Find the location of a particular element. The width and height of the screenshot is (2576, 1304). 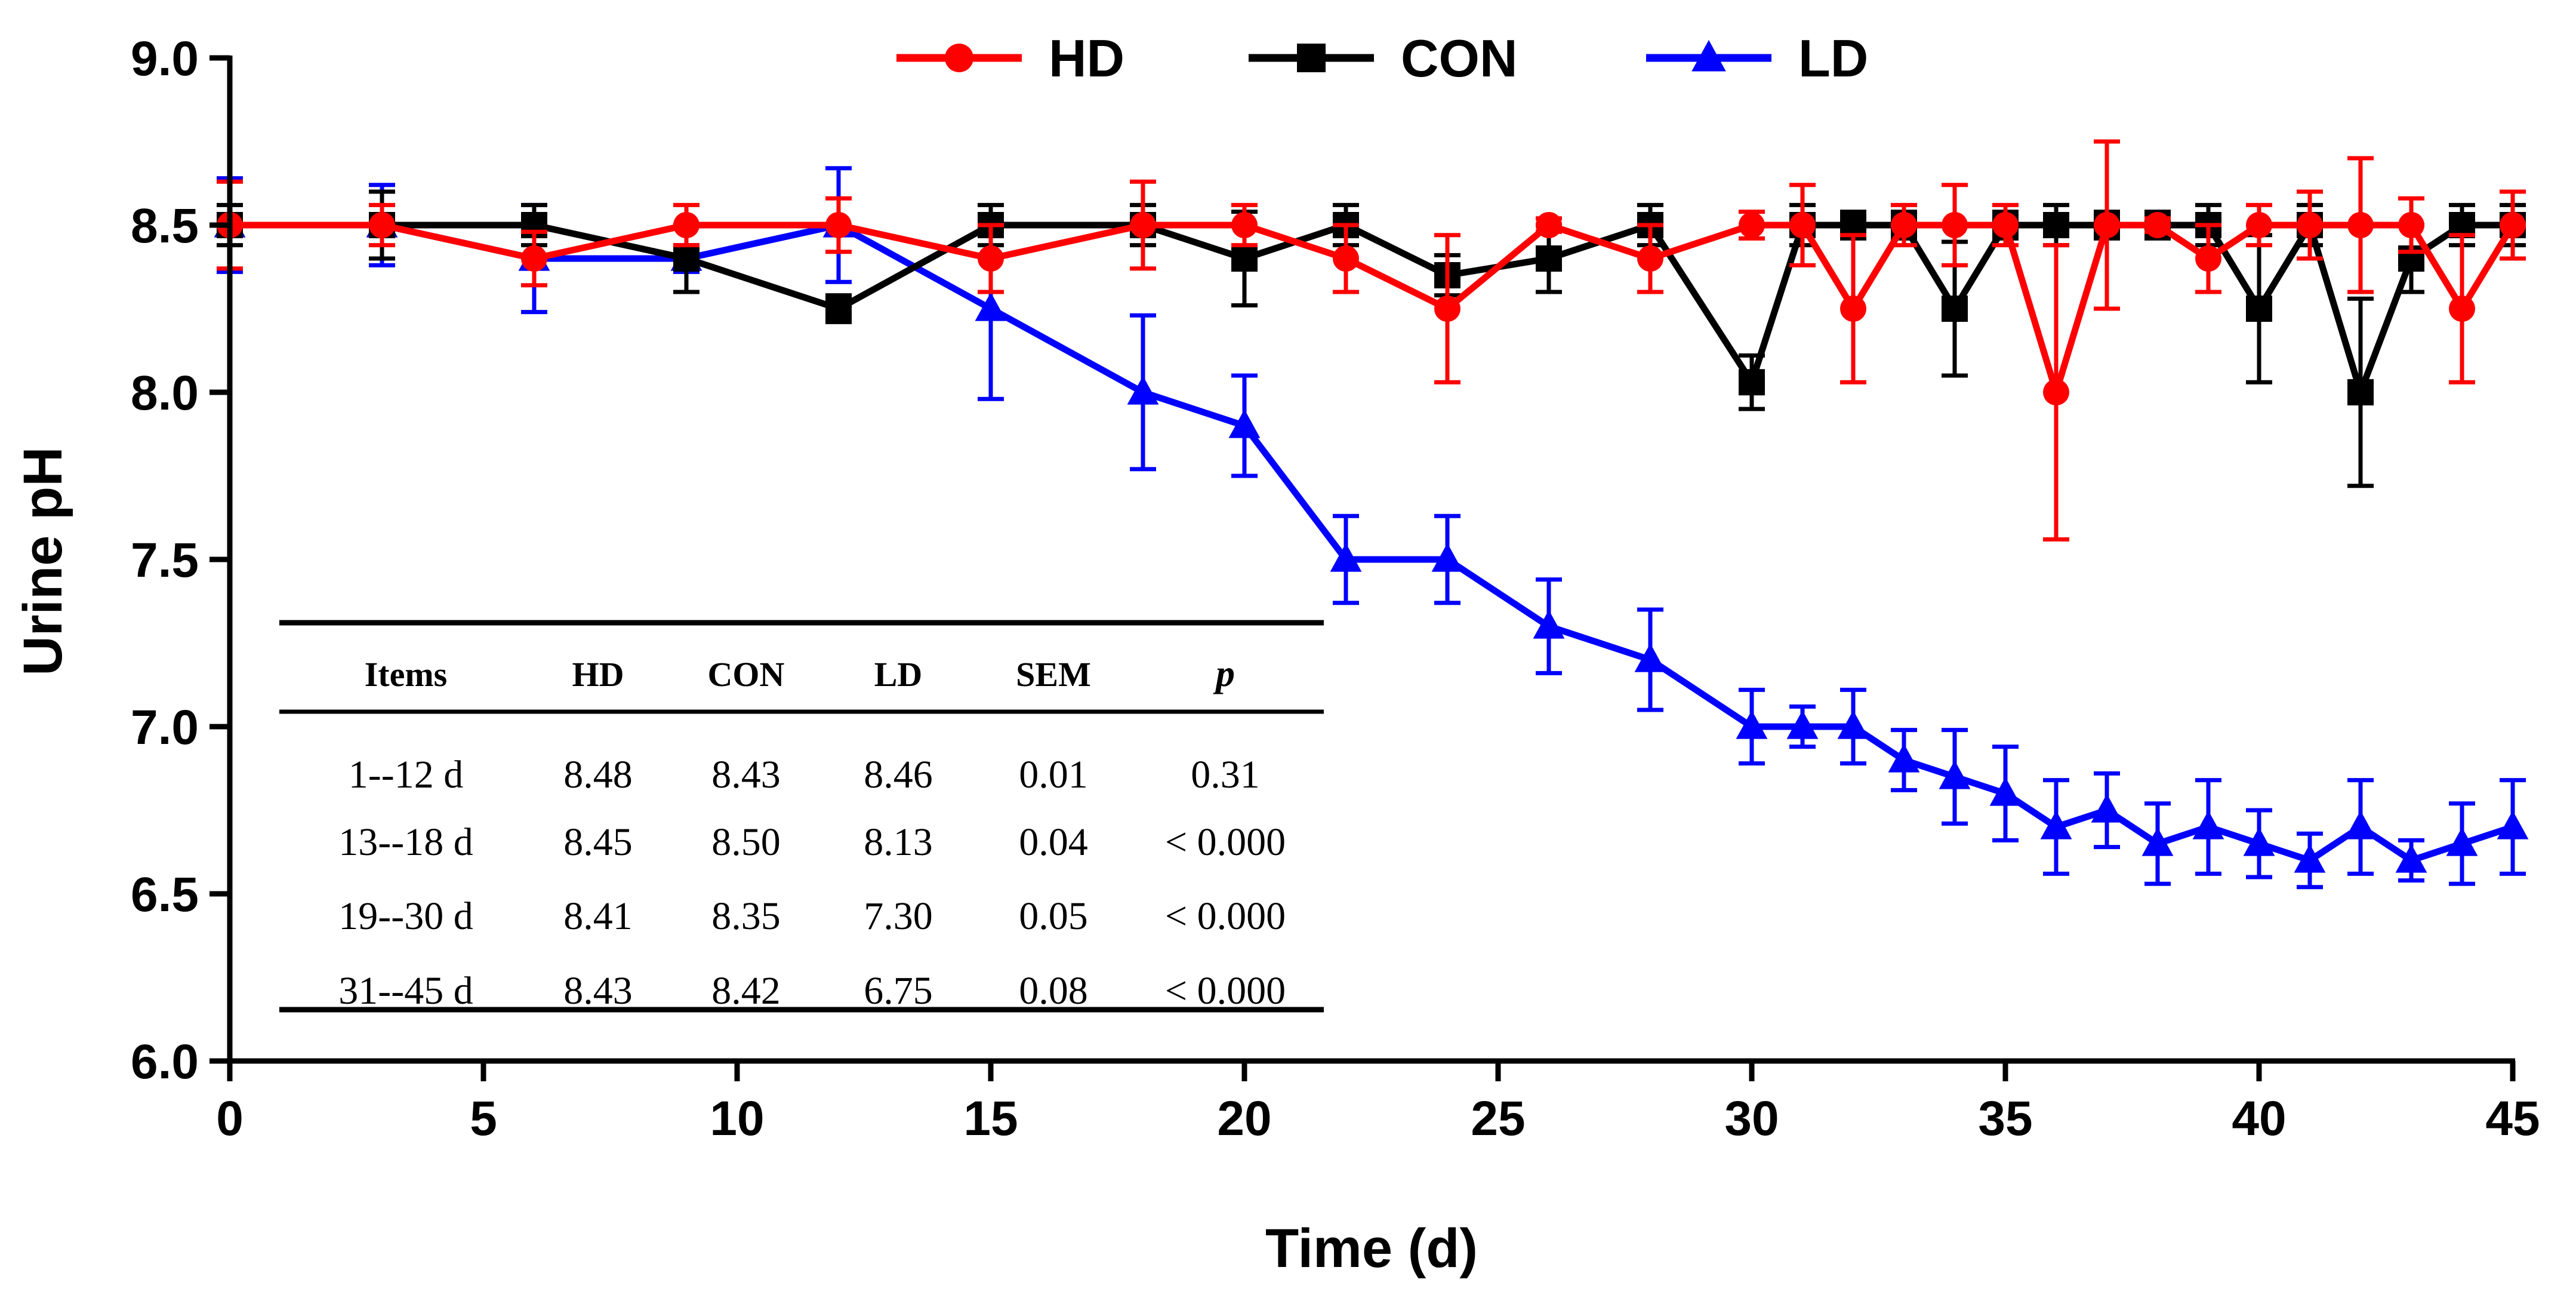

table-cell: 0.05 is located at coordinates (1053, 916).